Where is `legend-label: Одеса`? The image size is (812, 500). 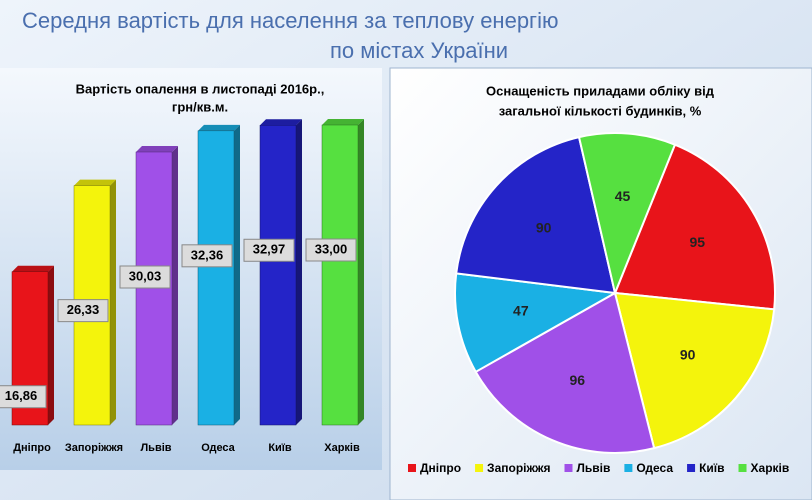
legend-label: Одеса is located at coordinates (654, 468).